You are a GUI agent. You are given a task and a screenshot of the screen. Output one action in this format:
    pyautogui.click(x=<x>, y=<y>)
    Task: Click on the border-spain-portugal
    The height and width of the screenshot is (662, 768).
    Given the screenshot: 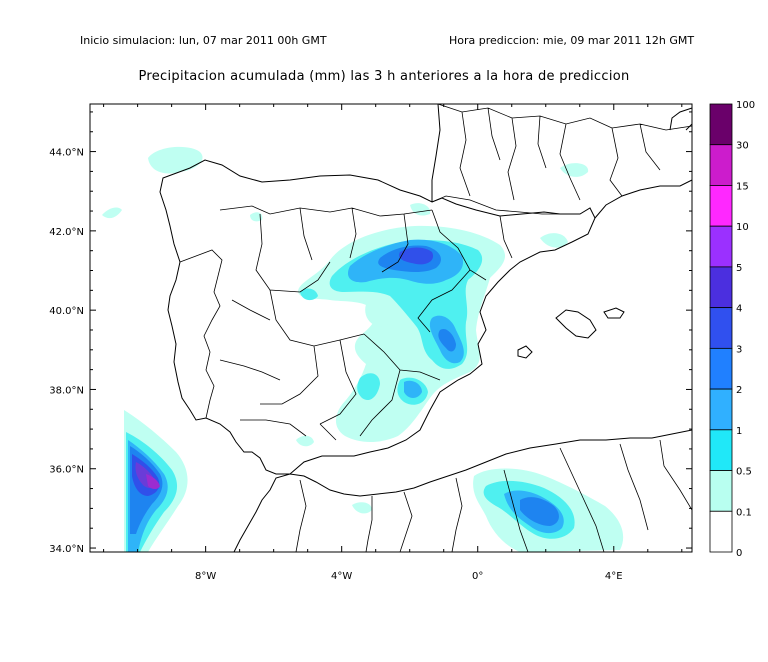 What is the action you would take?
    pyautogui.click(x=201, y=334)
    